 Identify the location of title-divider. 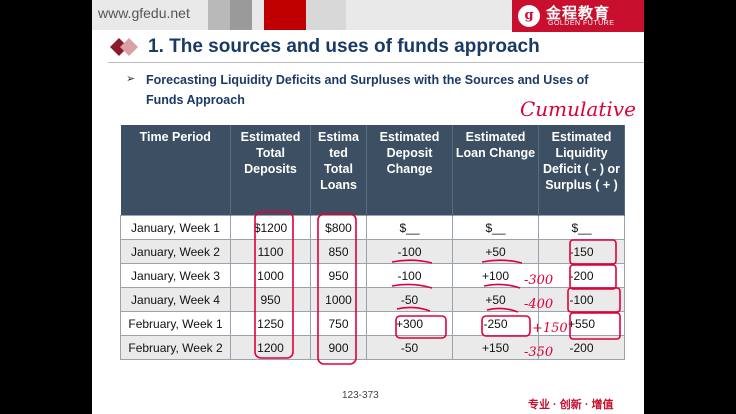
(376, 62).